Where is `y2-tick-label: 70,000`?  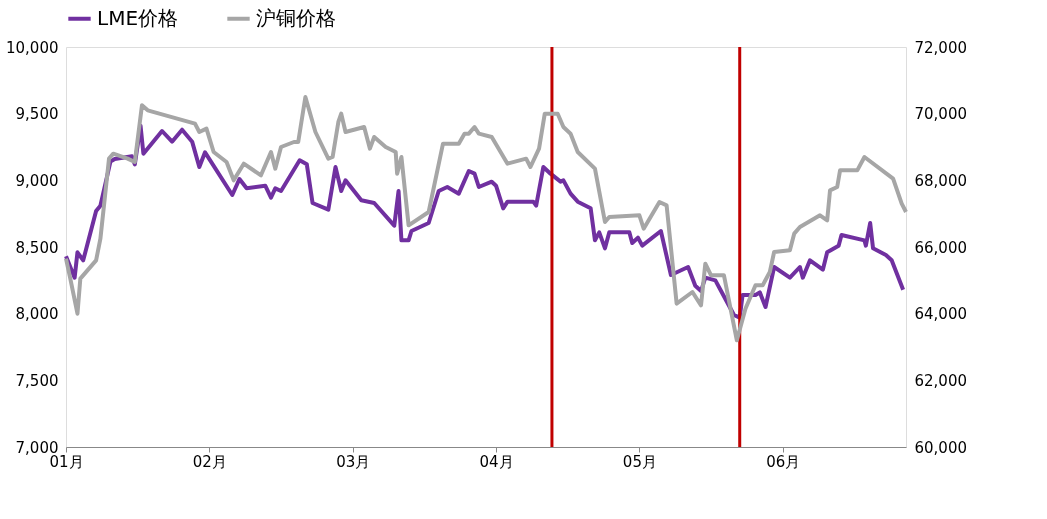 y2-tick-label: 70,000 is located at coordinates (940, 114).